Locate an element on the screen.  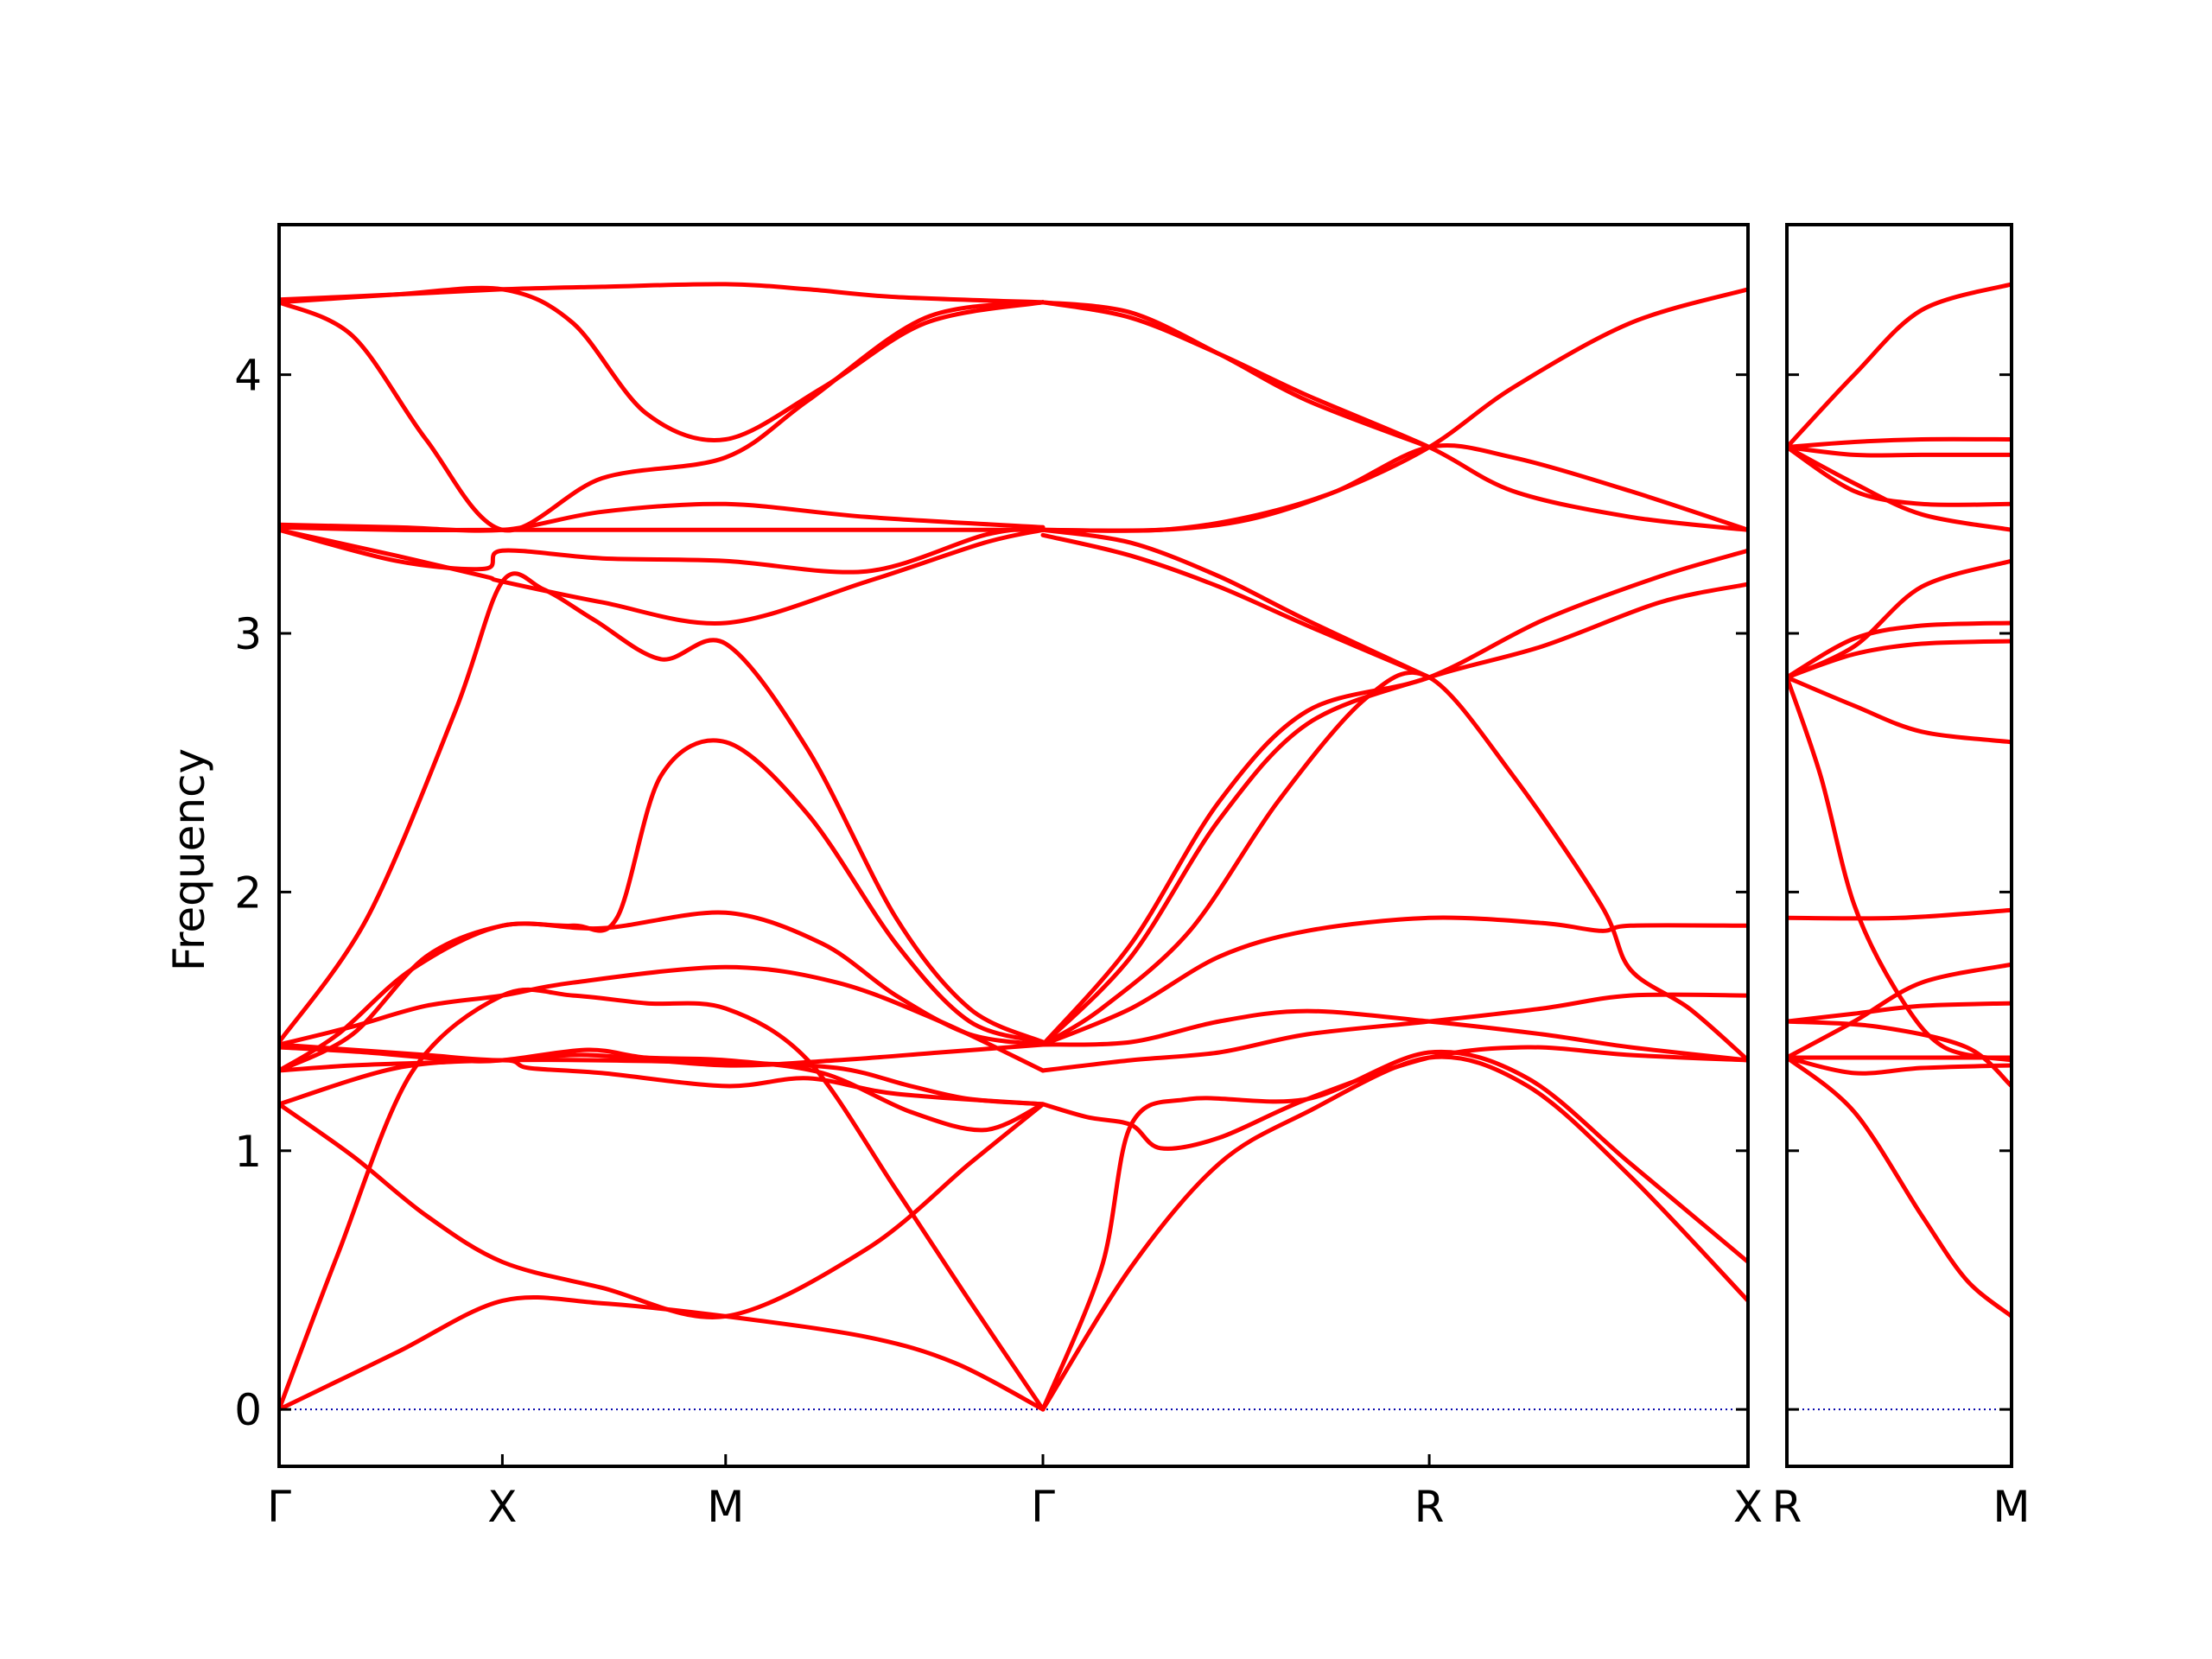
y-tick-label: 2 is located at coordinates (248, 893).